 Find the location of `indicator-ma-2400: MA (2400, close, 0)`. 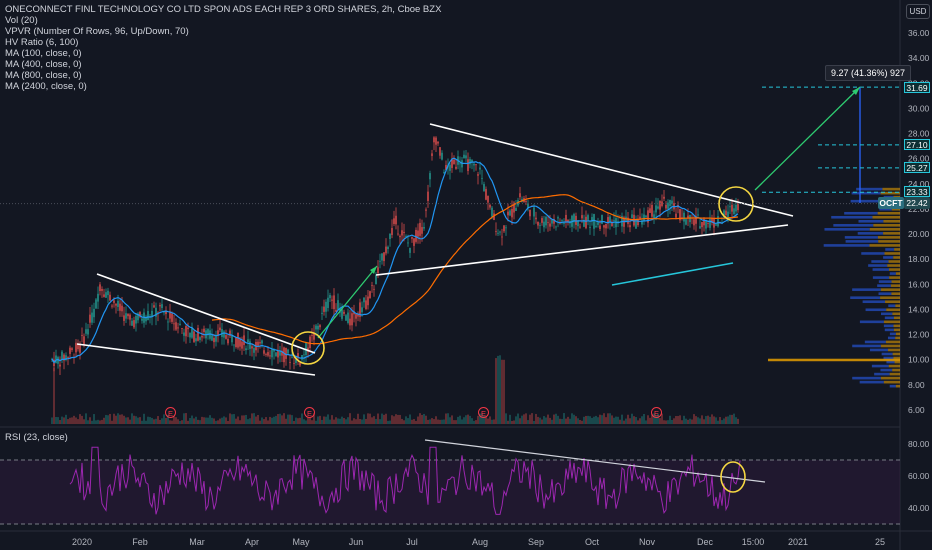

indicator-ma-2400: MA (2400, close, 0) is located at coordinates (46, 86).